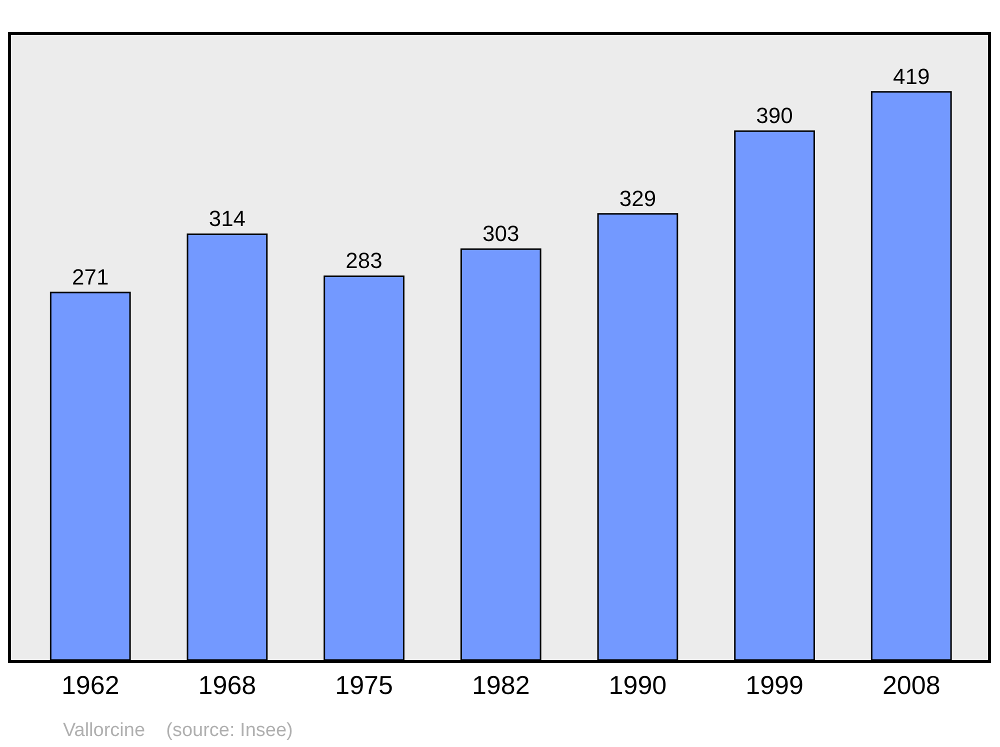 This screenshot has height=747, width=1000. I want to click on x-tick-label: 1968, so click(227, 685).